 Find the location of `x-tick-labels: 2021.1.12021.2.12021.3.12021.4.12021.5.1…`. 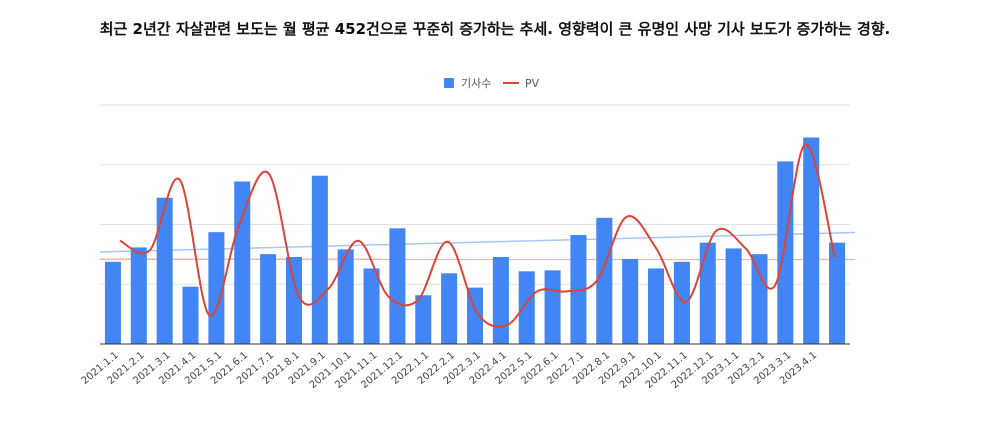

x-tick-labels: 2021.1.12021.2.12021.3.12021.4.12021.5.1… is located at coordinates (449, 370).